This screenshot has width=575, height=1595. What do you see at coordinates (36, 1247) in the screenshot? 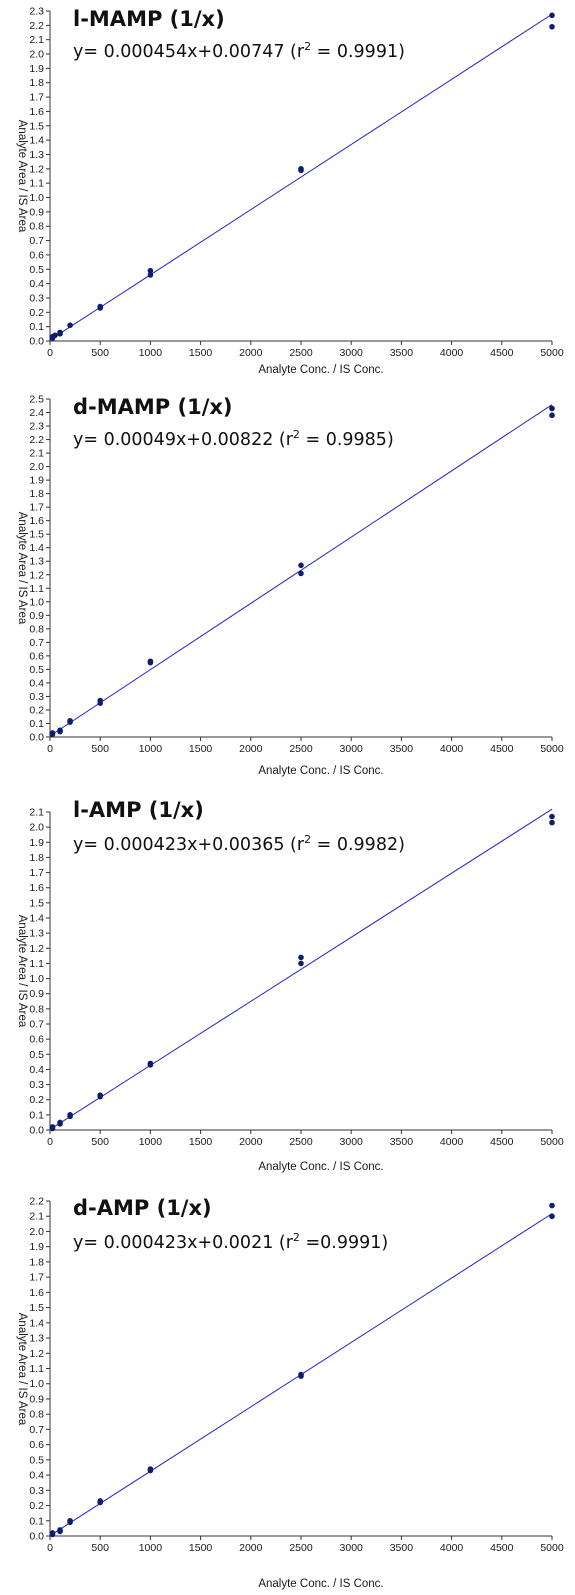
I see `y-tick-label: 1.9` at bounding box center [36, 1247].